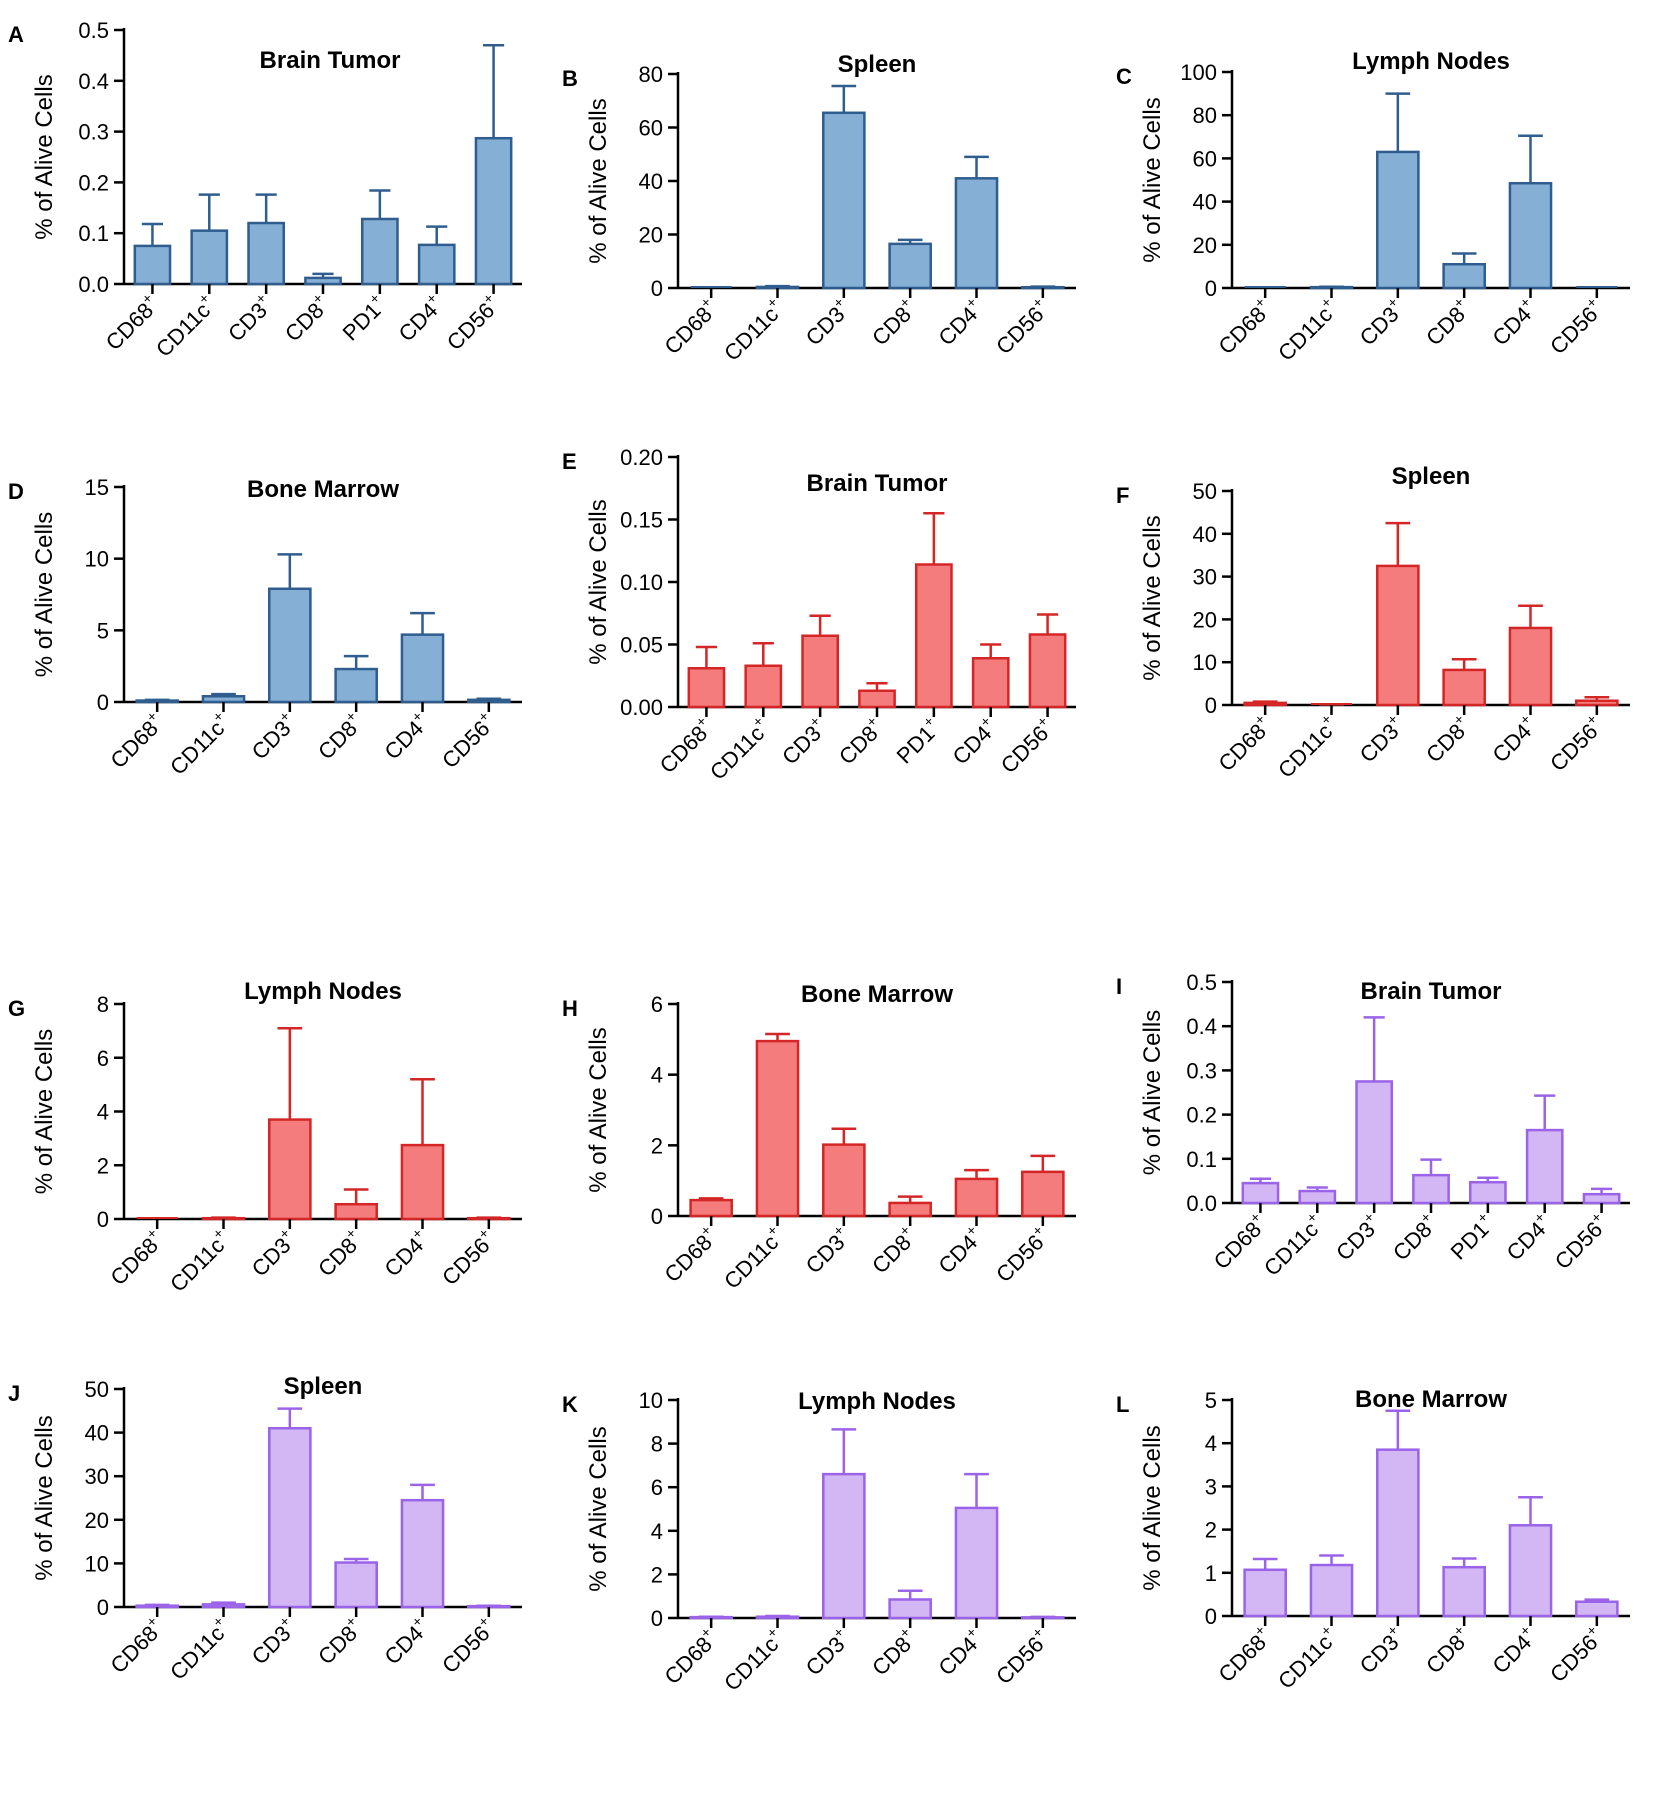 The width and height of the screenshot is (1663, 1815). Describe the element at coordinates (933, 636) in the screenshot. I see `bar-pd1` at that location.